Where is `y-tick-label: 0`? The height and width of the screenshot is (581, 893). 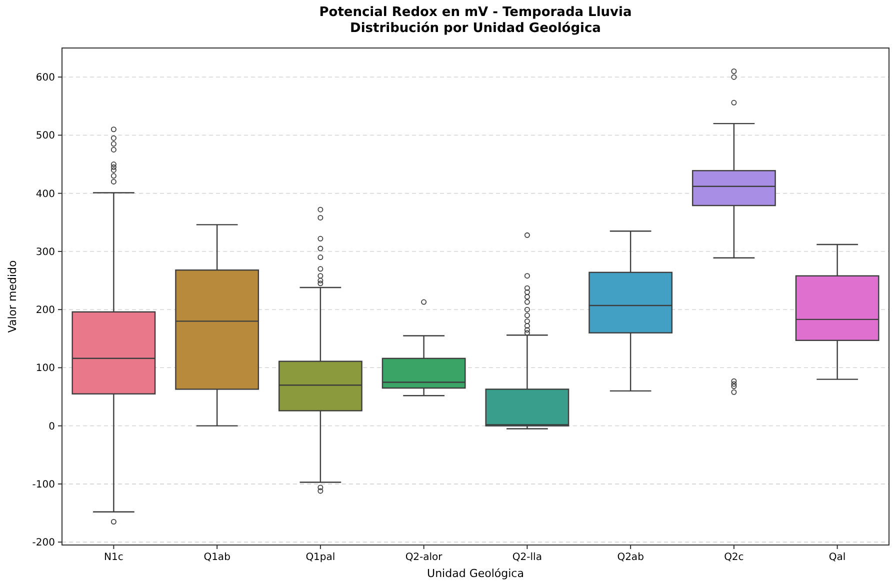
y-tick-label: 0 is located at coordinates (51, 426).